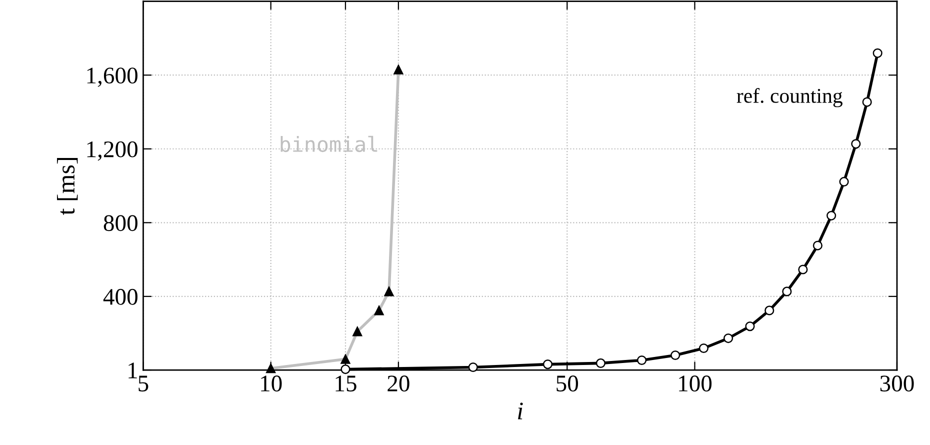 This screenshot has width=930, height=445. Describe the element at coordinates (132, 370) in the screenshot. I see `y-tick-label: 1` at that location.